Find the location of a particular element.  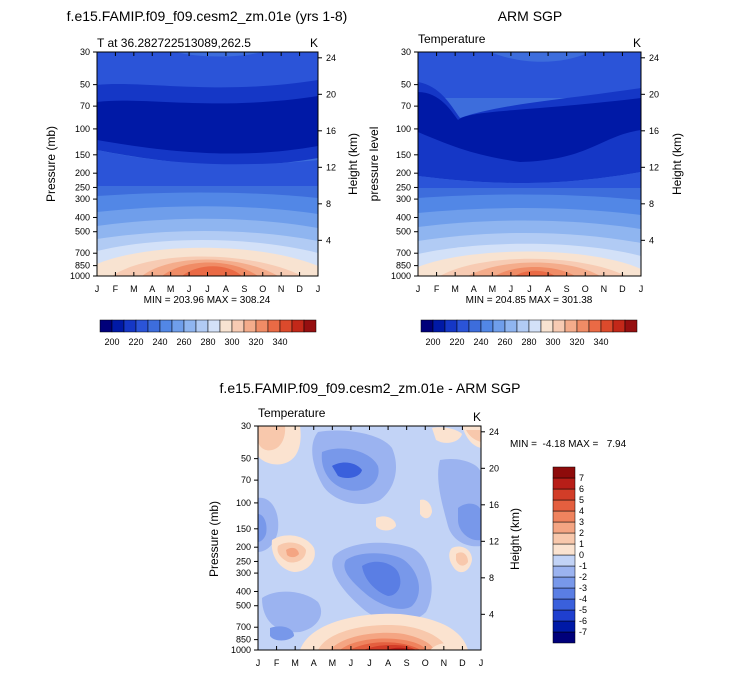

panel-1-min-max: MIN = 203.96 MAX = 308.24 is located at coordinates (207, 300).